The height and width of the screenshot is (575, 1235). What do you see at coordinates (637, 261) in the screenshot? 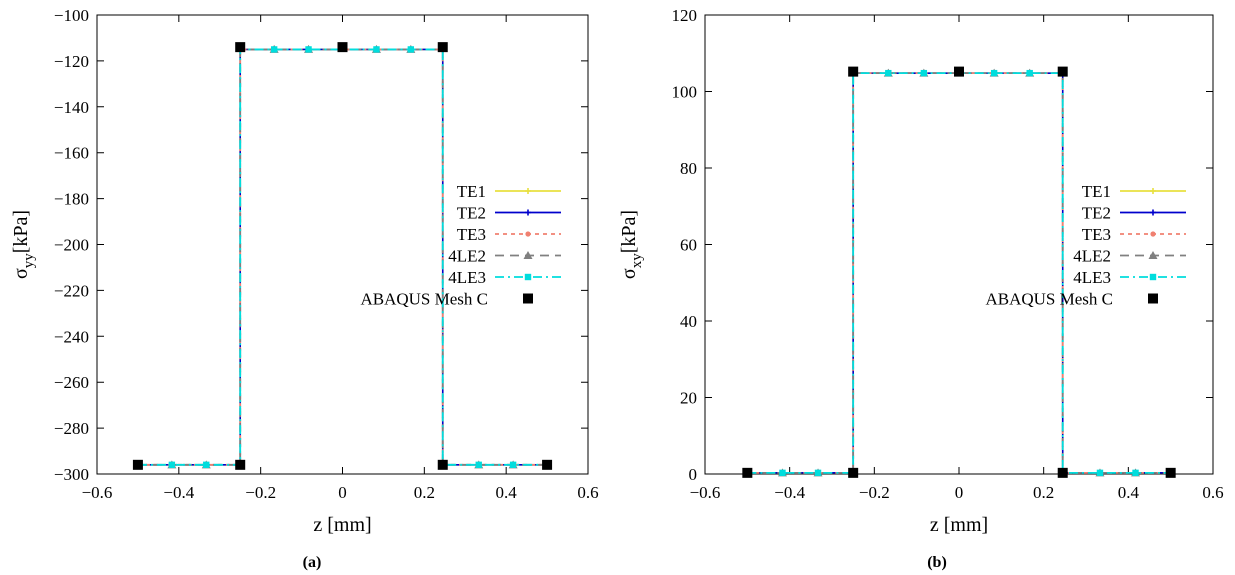
I see `y-axis-subscript: xy` at bounding box center [637, 261].